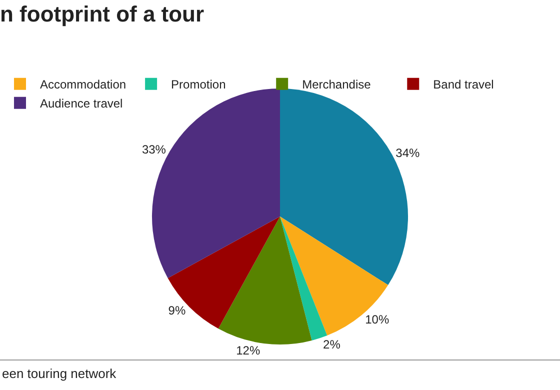  What do you see at coordinates (332, 345) in the screenshot?
I see `data-label: 2%` at bounding box center [332, 345].